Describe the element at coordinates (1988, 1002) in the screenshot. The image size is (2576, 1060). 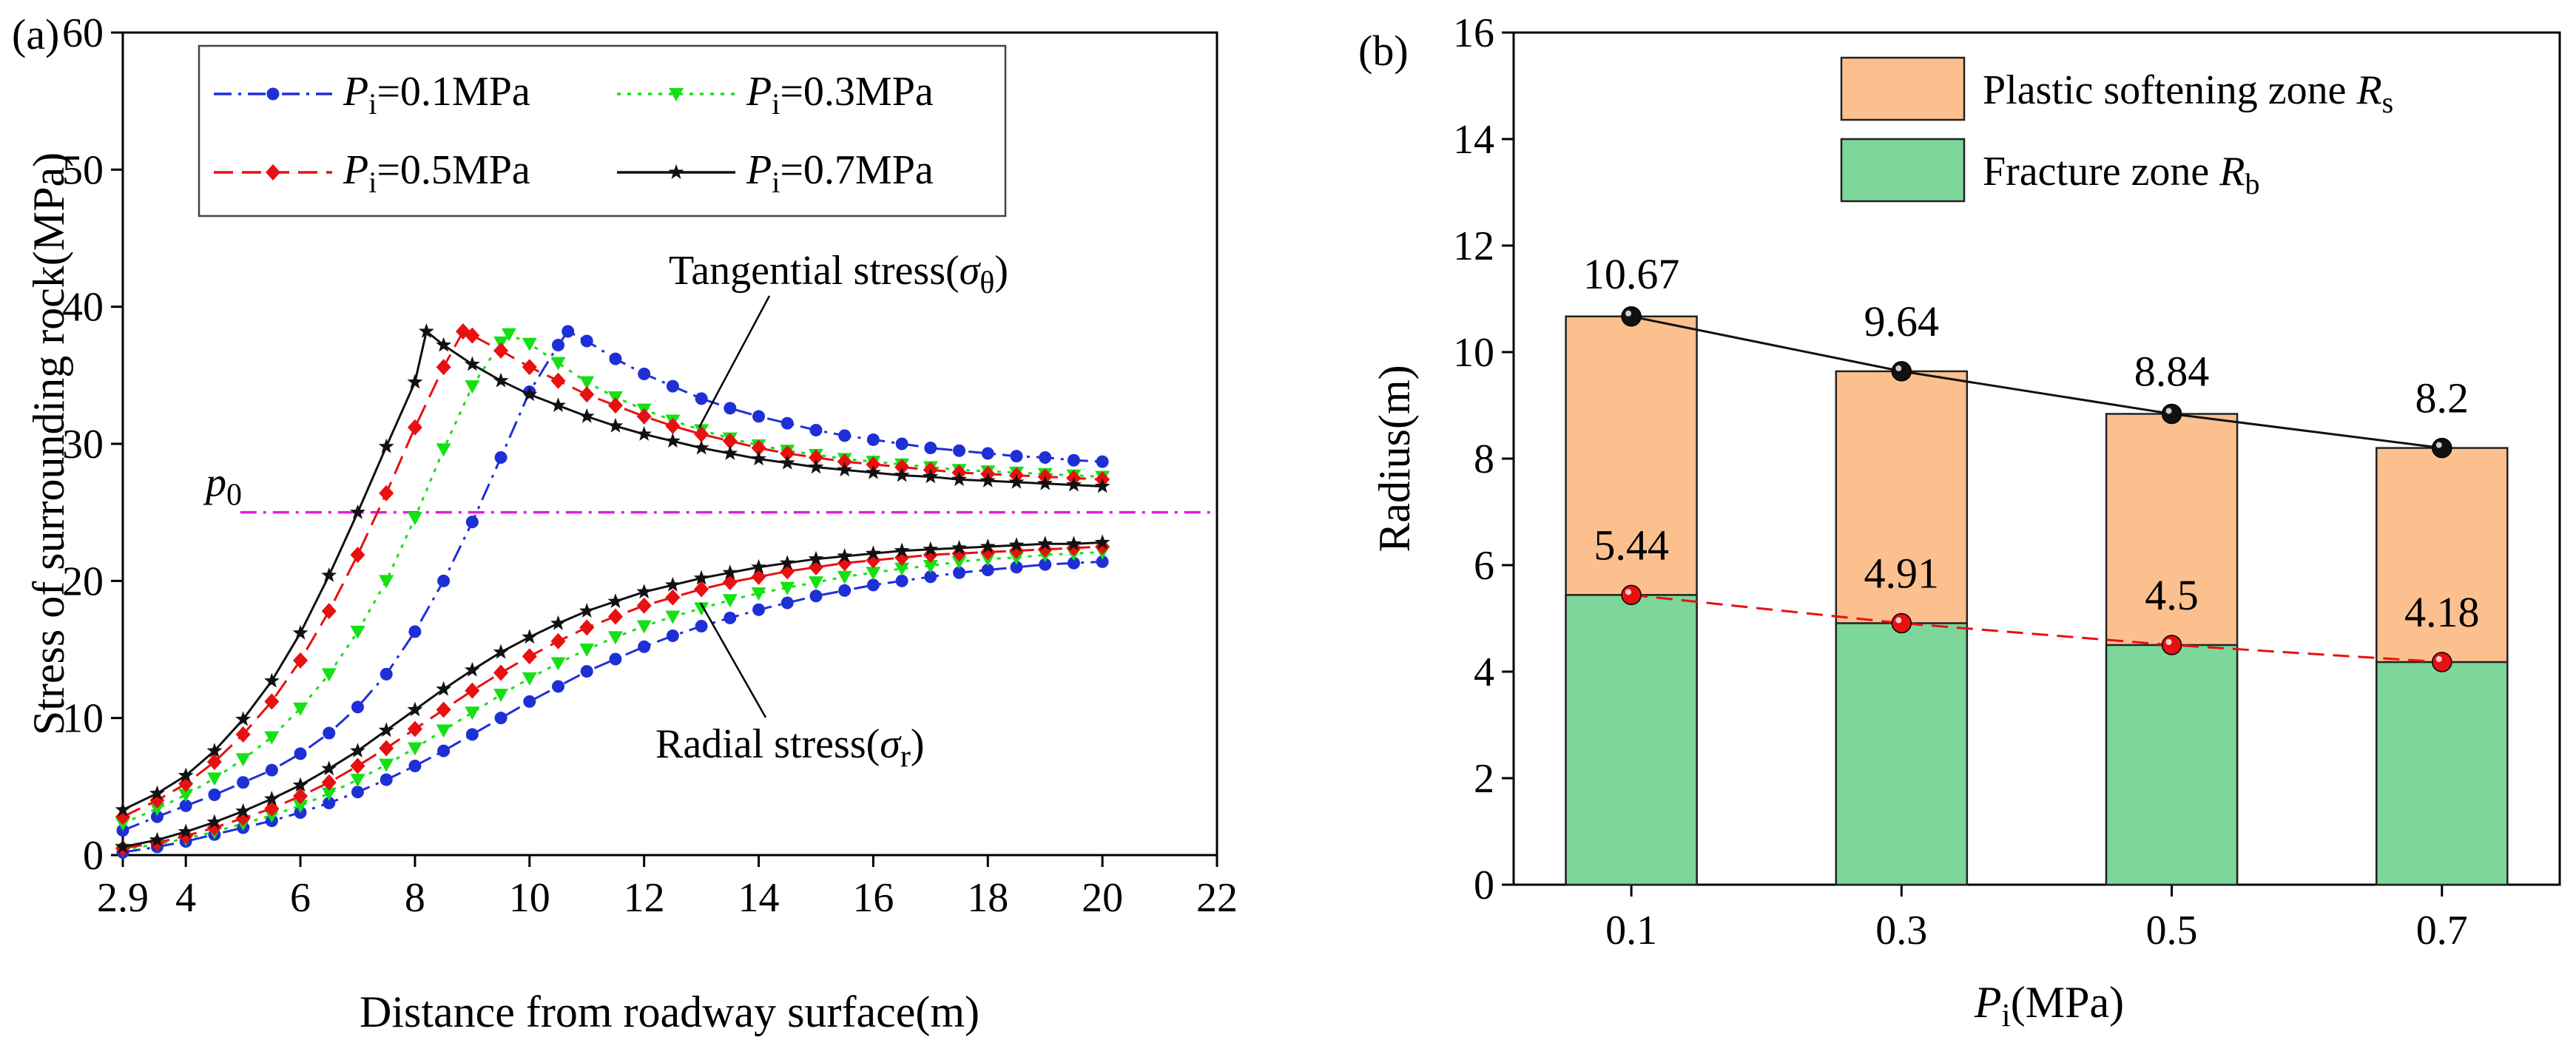
I see `x-axis-b-p: P` at that location.